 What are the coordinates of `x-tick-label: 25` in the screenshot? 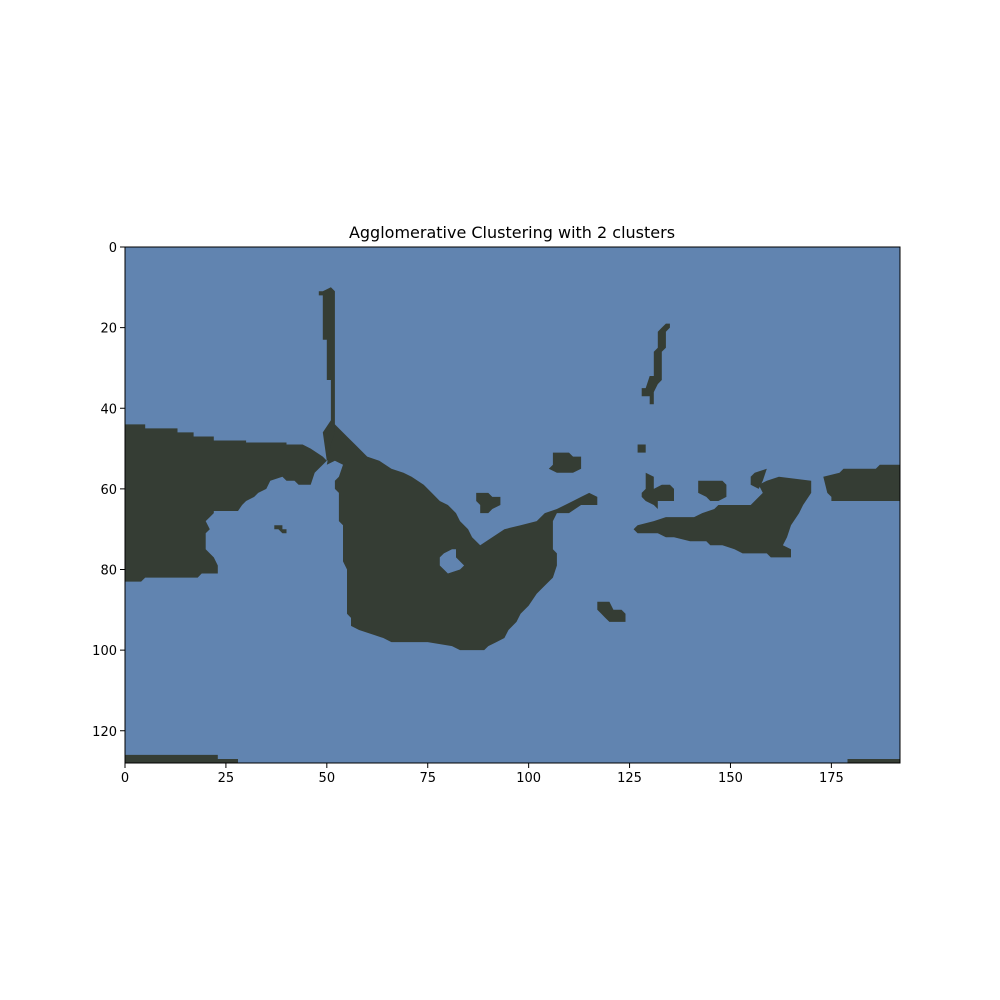 It's located at (226, 778).